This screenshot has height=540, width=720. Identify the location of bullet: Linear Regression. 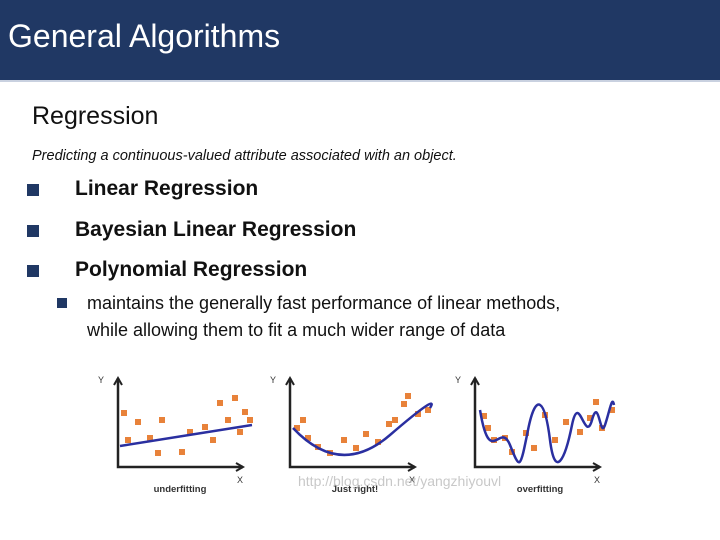
(167, 188).